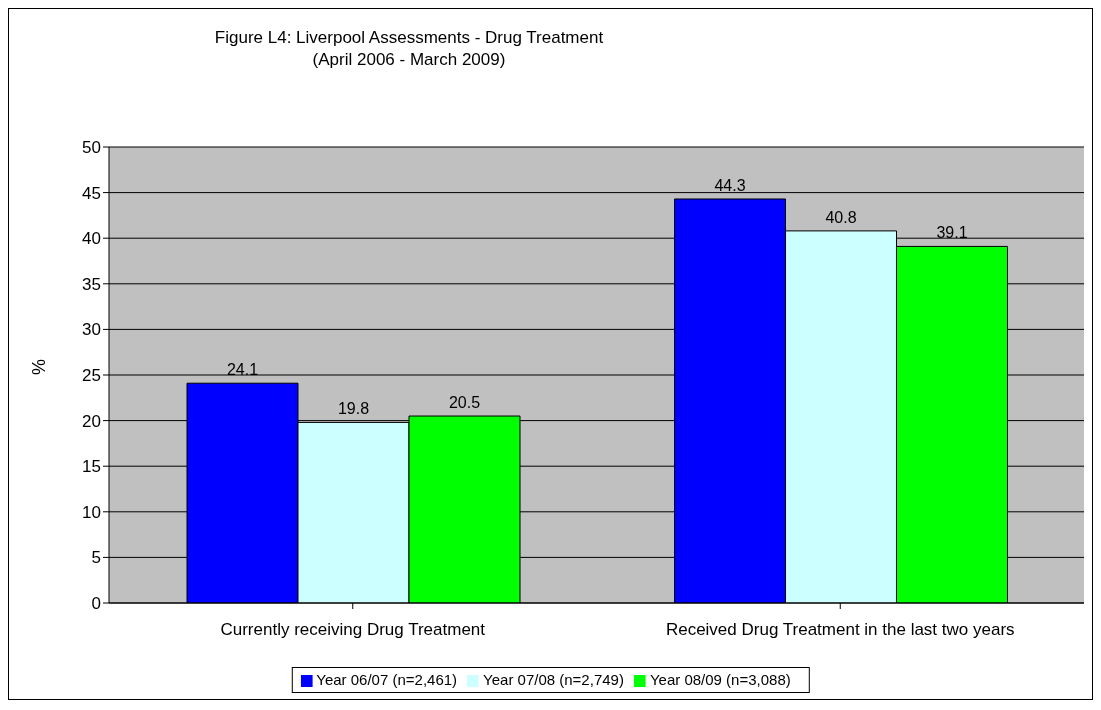  I want to click on y-axis-title: %, so click(39, 366).